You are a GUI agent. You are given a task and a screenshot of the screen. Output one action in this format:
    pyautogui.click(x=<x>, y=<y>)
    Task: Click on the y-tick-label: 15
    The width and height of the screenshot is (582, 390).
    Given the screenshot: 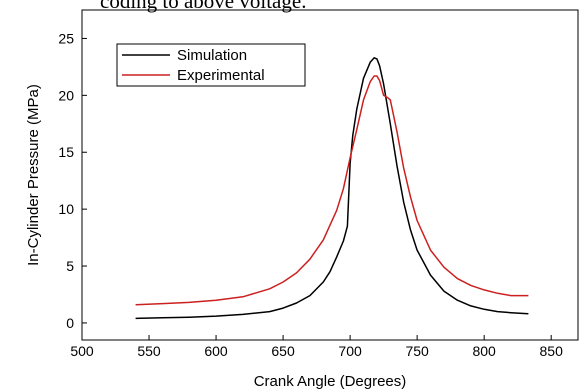 What is the action you would take?
    pyautogui.click(x=66, y=152)
    